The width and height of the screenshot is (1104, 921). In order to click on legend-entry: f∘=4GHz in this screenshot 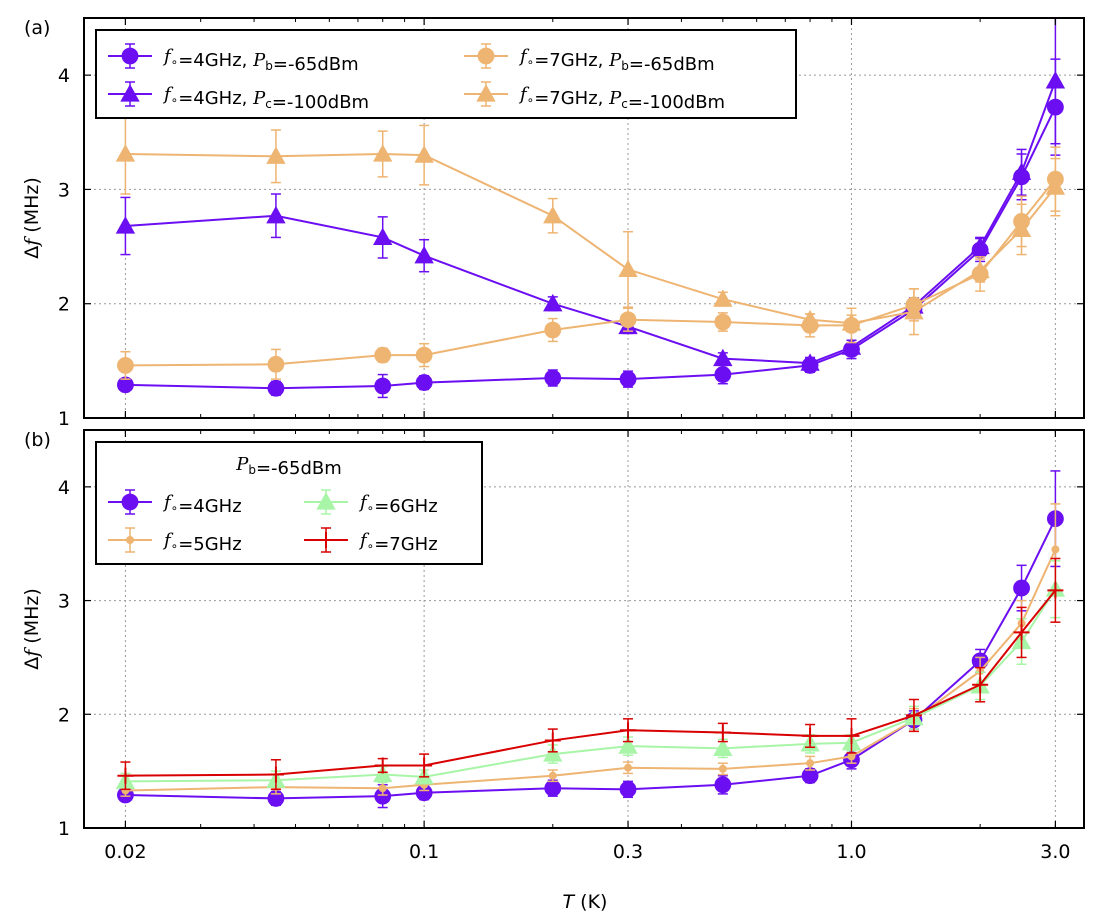, I will do `click(175, 503)`.